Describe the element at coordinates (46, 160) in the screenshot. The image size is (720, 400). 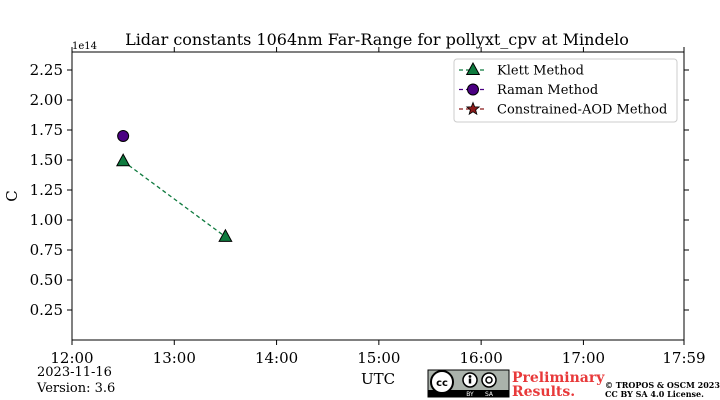
I see `y-tick-label: 1.50` at that location.